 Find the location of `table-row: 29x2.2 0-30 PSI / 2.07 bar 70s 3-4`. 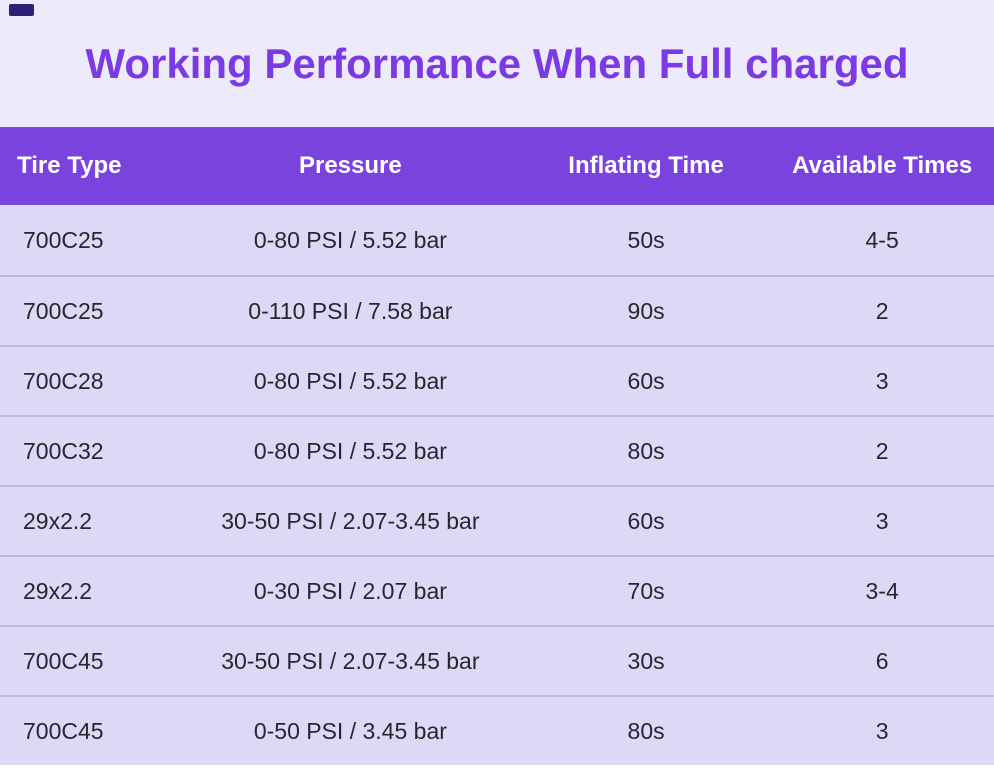

table-row: 29x2.2 0-30 PSI / 2.07 bar 70s 3-4 is located at coordinates (497, 590).